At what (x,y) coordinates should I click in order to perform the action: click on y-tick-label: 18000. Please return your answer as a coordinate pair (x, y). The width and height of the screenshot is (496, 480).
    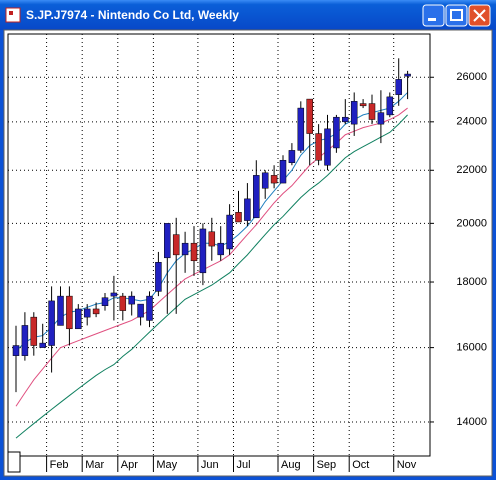
    Looking at the image, I should click on (471, 282).